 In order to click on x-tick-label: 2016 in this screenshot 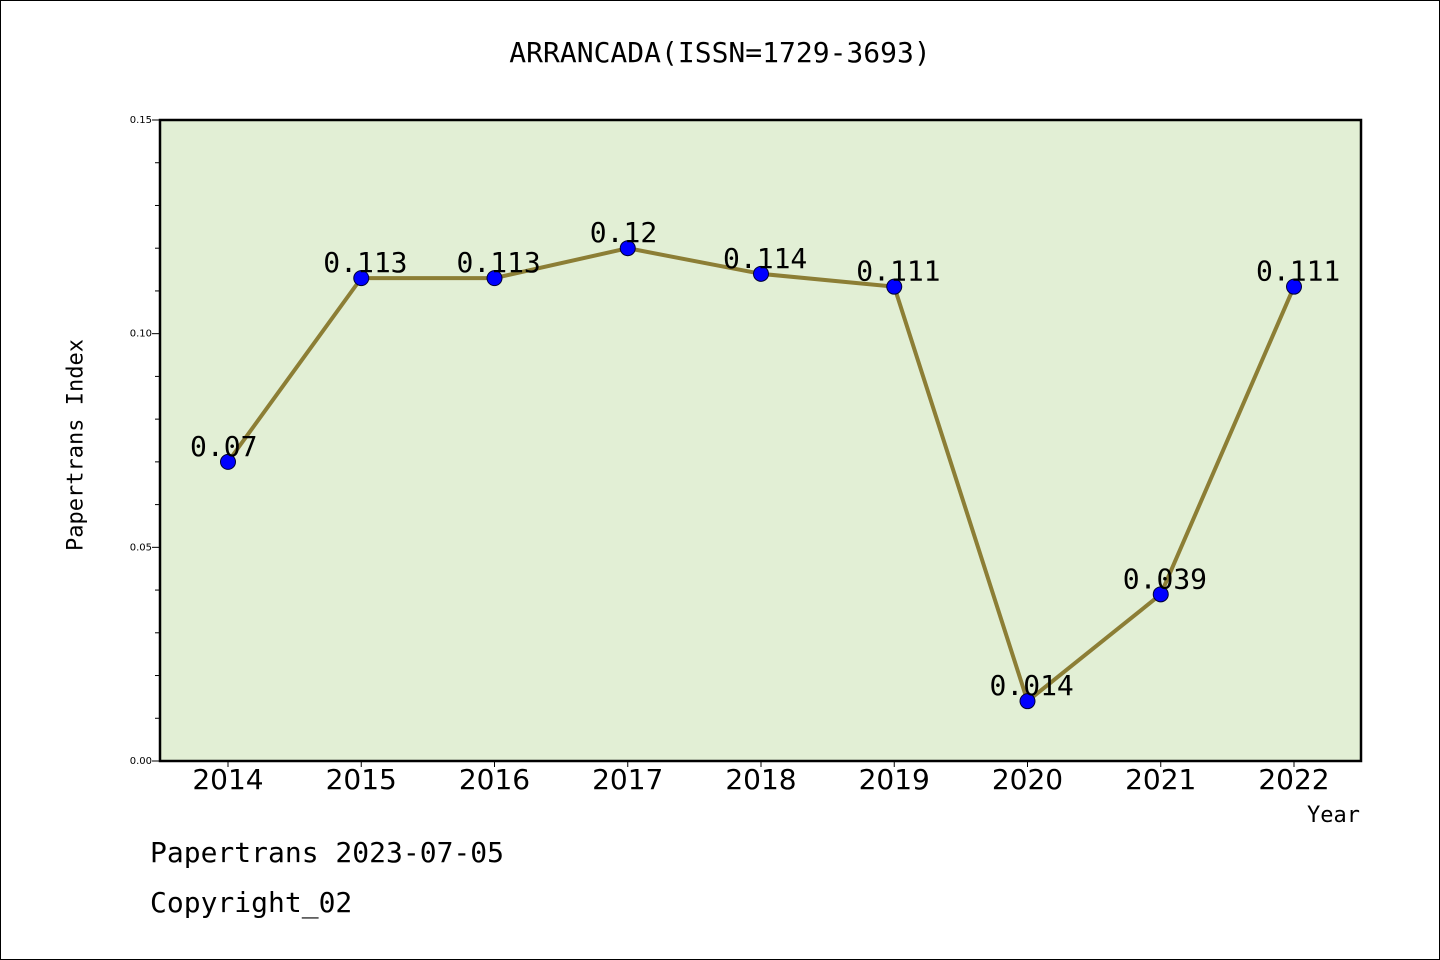, I will do `click(494, 779)`.